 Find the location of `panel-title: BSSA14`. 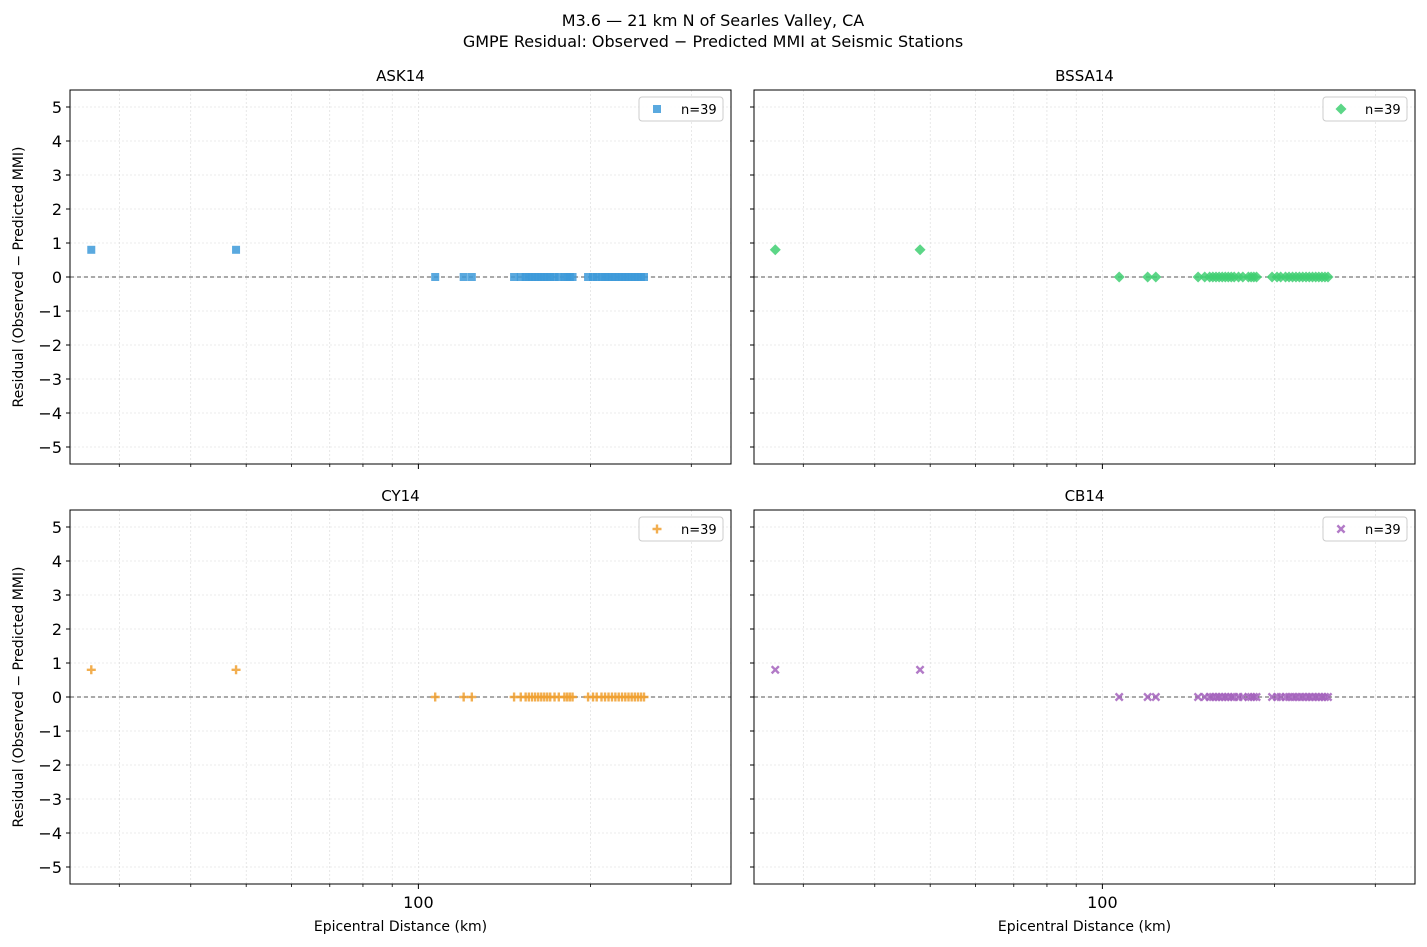

panel-title: BSSA14 is located at coordinates (1084, 76).